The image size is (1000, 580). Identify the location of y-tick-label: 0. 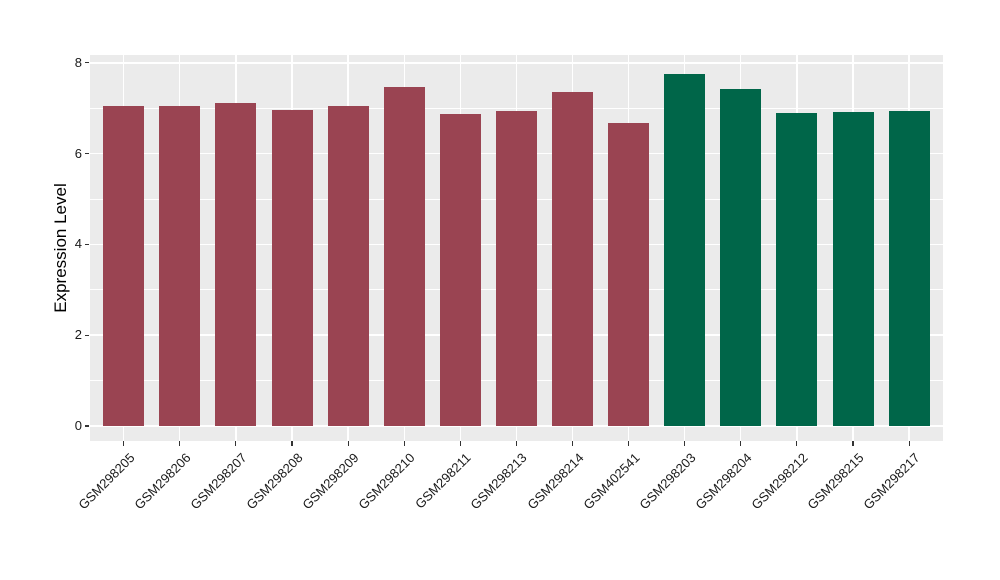
(78, 425).